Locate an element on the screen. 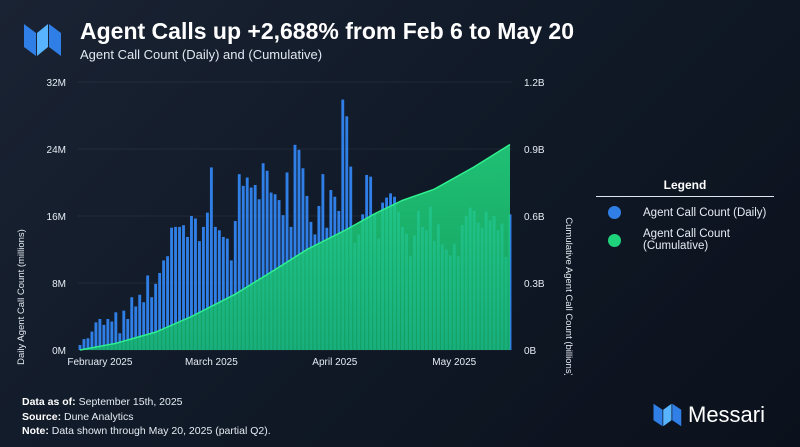 The image size is (800, 447). y-left-tick-label: 16M is located at coordinates (56, 217).